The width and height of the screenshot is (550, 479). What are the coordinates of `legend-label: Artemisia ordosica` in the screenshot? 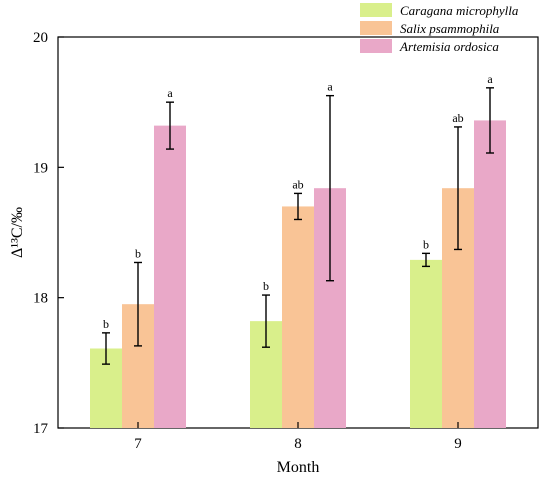 It's located at (449, 46).